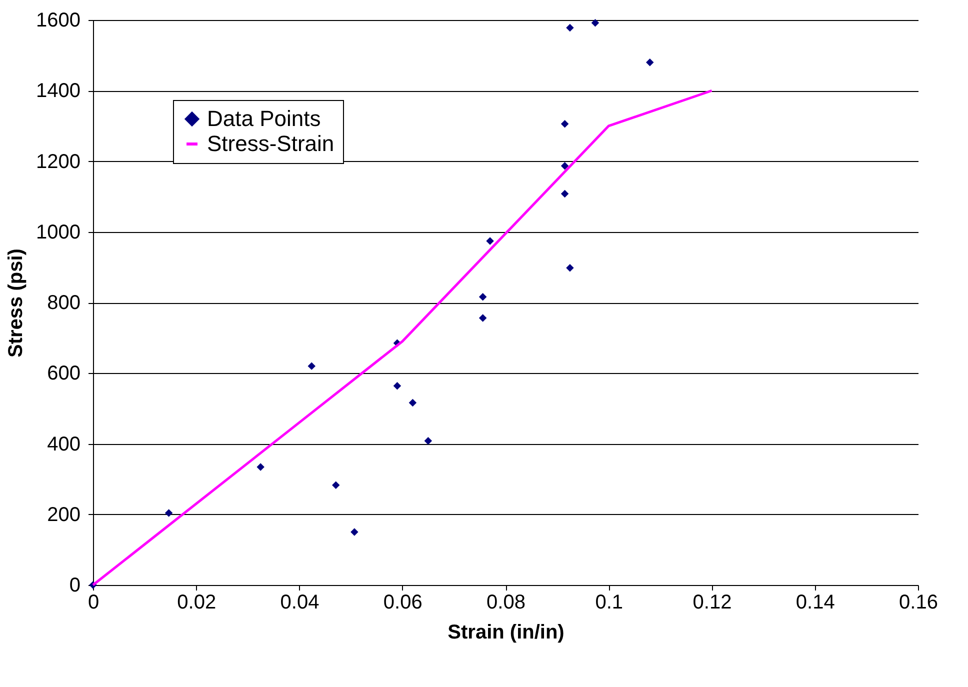 The height and width of the screenshot is (687, 968). I want to click on y-tick-label: 0, so click(74, 585).